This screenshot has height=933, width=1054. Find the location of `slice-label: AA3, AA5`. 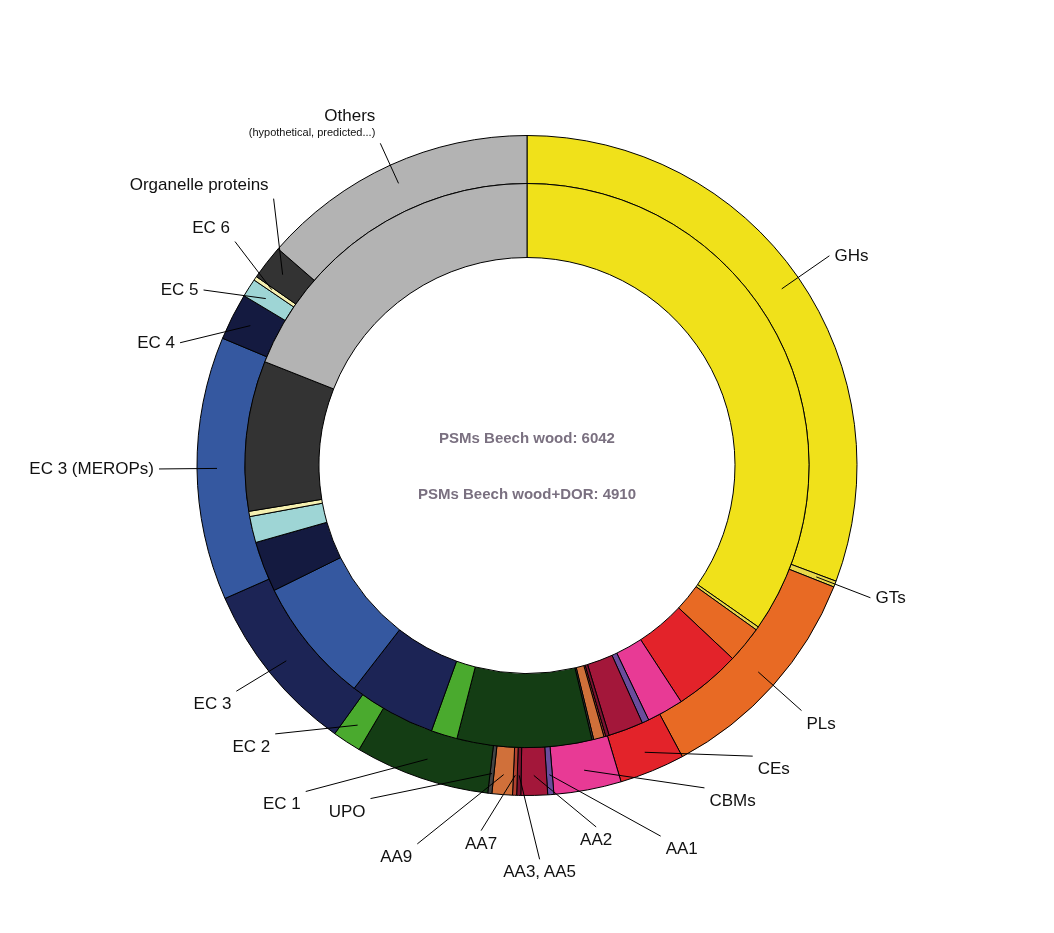

slice-label: AA3, AA5 is located at coordinates (539, 872).